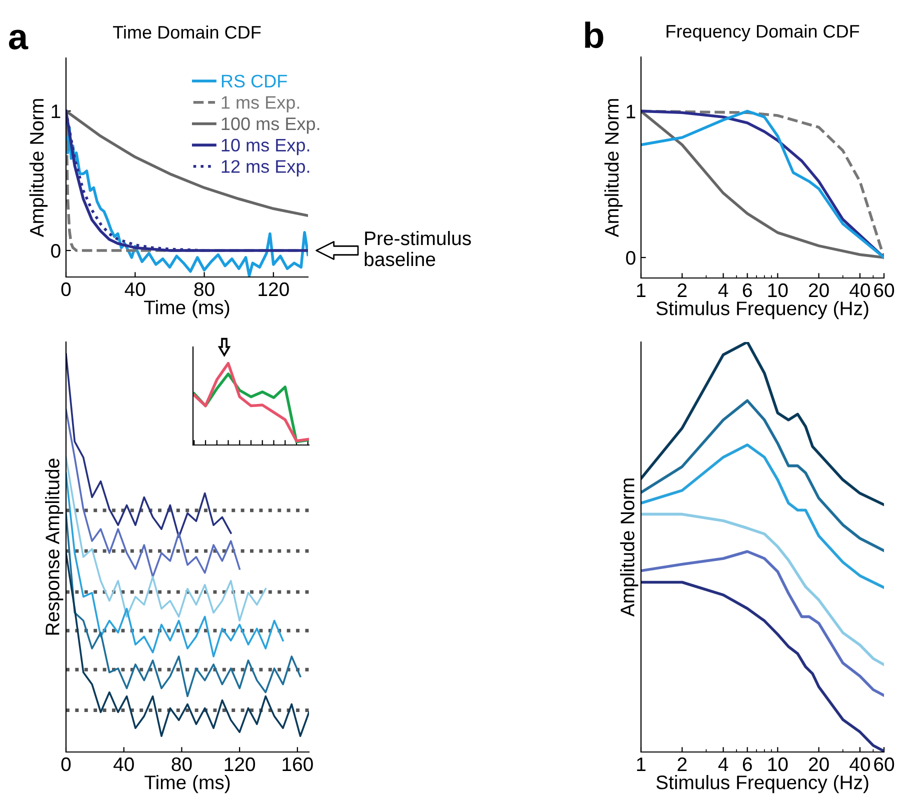 The image size is (898, 798). What do you see at coordinates (266, 147) in the screenshot?
I see `legend-label: 10 ms Exp.` at bounding box center [266, 147].